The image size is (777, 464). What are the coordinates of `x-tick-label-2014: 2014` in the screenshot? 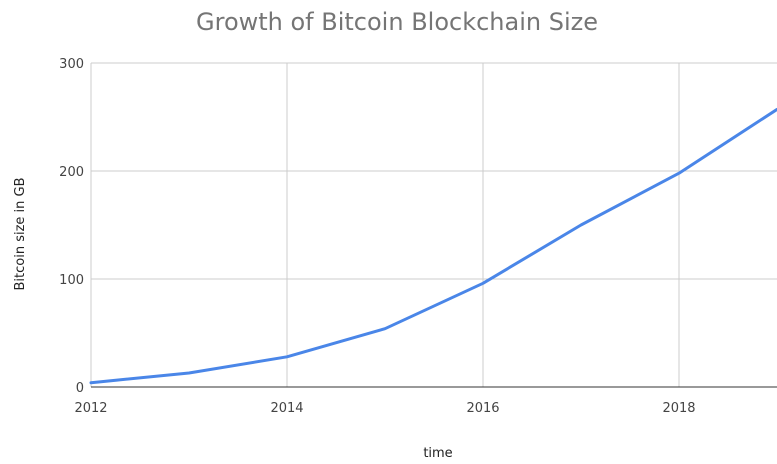 It's located at (286, 408).